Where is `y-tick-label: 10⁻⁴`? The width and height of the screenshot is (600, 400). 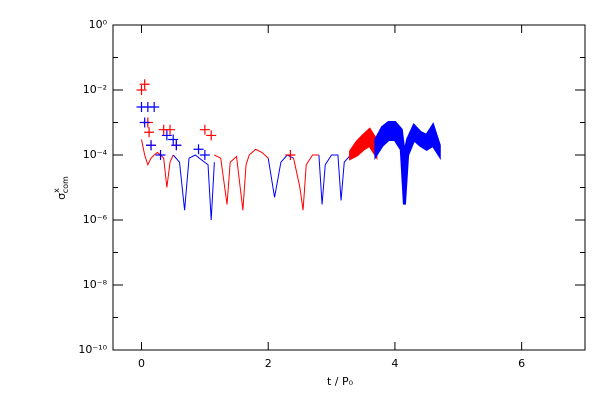 y-tick-label: 10⁻⁴ is located at coordinates (95, 154).